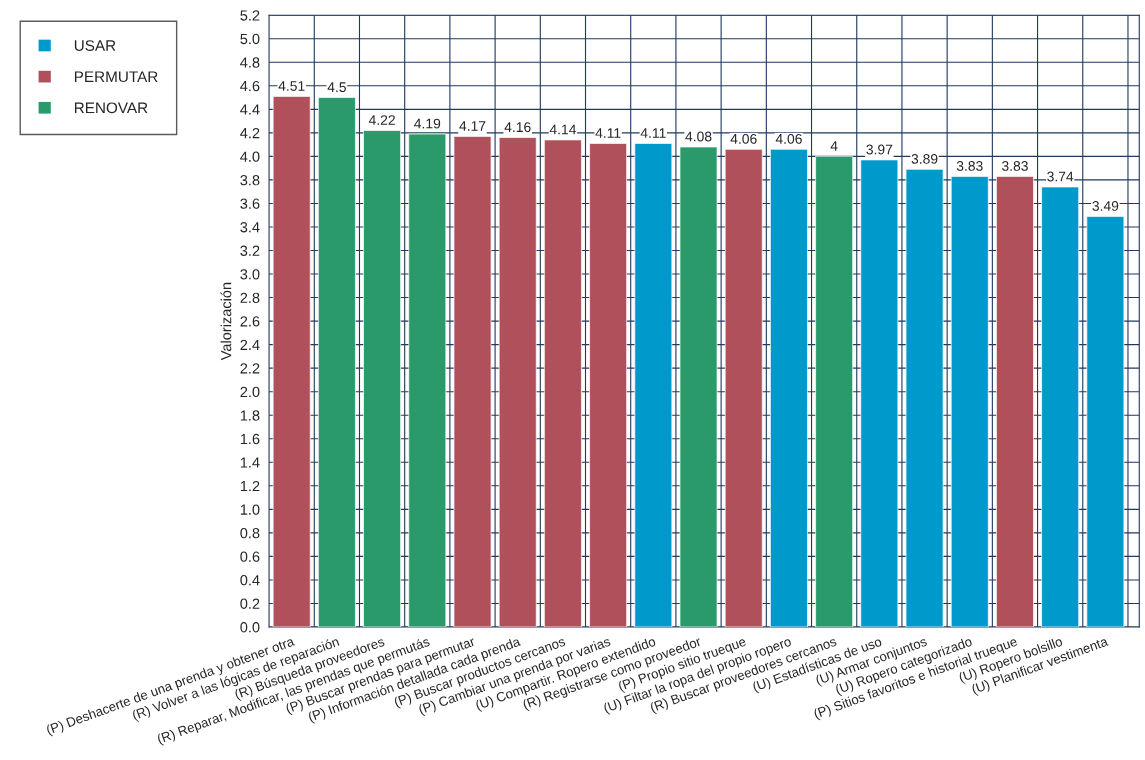 This screenshot has width=1145, height=760. Describe the element at coordinates (336, 87) in the screenshot. I see `data-label: 4.5` at that location.